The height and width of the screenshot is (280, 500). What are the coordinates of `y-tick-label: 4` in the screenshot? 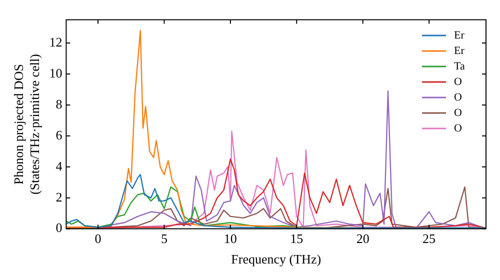 It's located at (59, 166).